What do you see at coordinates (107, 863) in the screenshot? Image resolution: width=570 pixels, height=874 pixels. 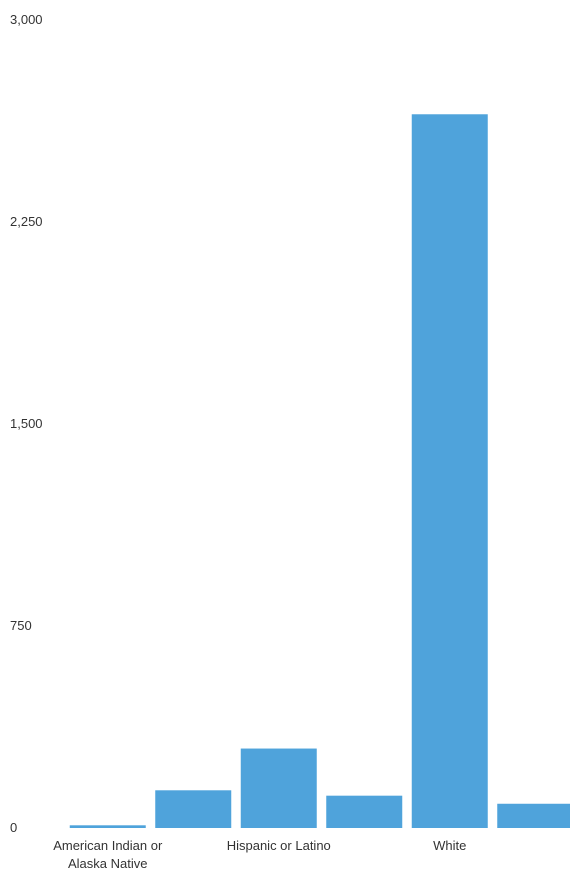 I see `x-category-label: Alaska Native` at bounding box center [107, 863].